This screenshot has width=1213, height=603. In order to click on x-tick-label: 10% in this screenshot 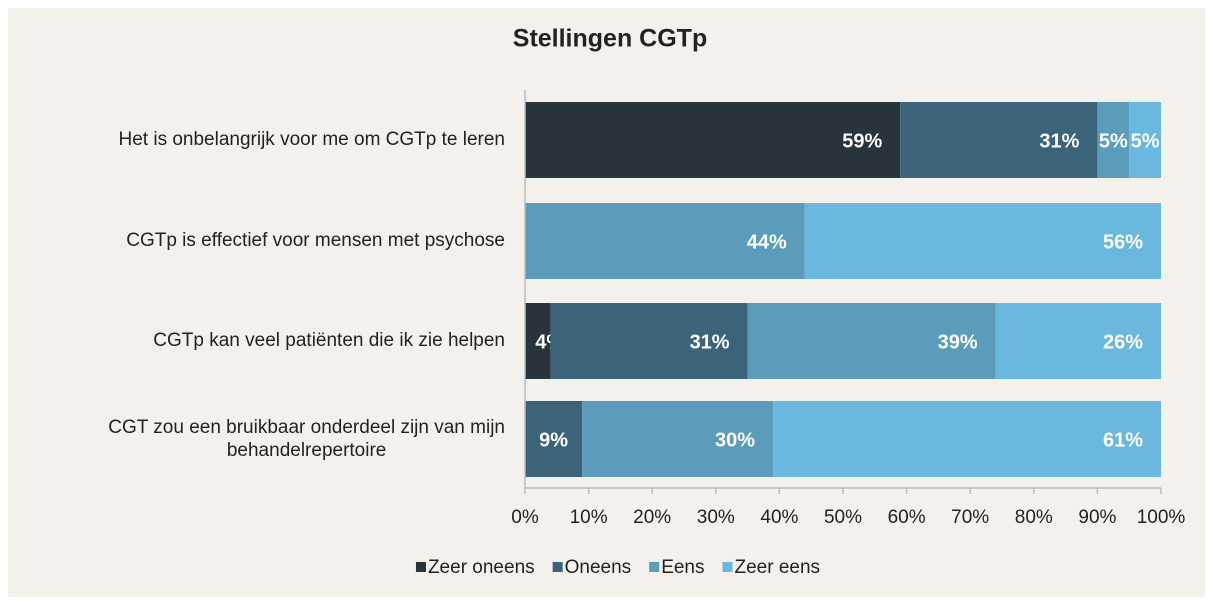, I will do `click(589, 517)`.